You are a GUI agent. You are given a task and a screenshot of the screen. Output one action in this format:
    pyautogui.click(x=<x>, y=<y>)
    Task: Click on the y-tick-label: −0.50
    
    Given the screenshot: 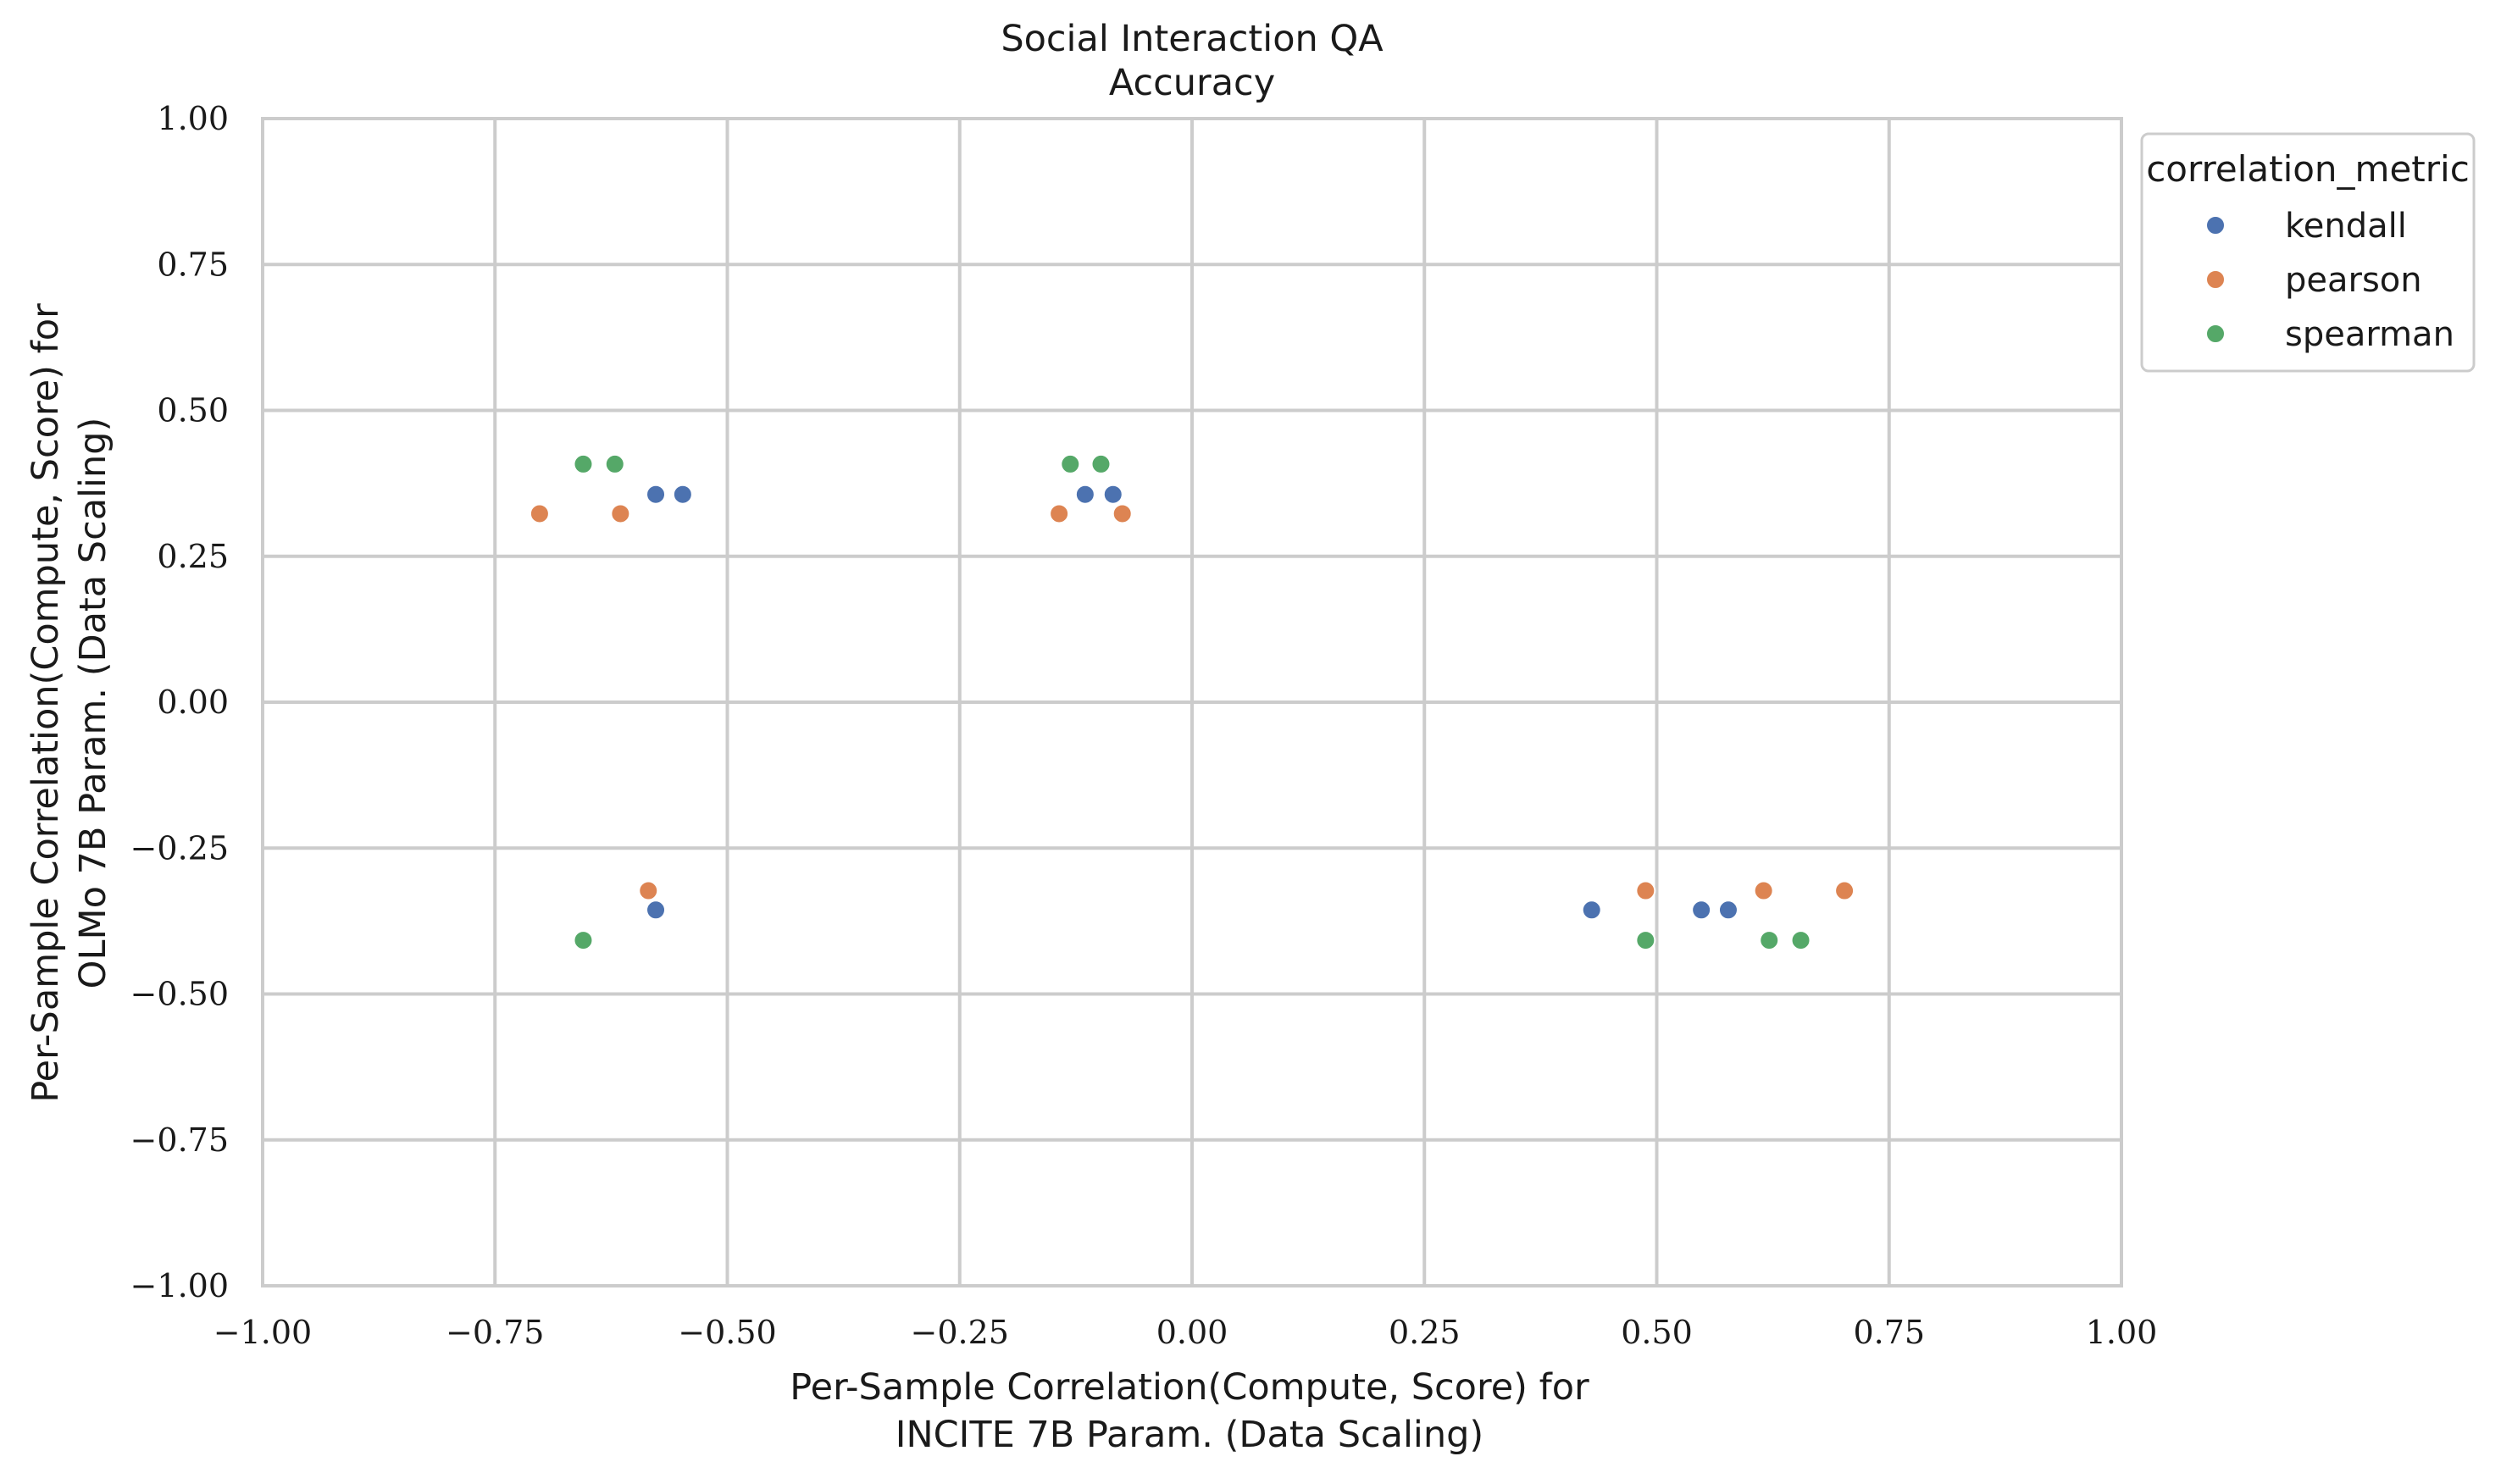 What is the action you would take?
    pyautogui.click(x=179, y=994)
    